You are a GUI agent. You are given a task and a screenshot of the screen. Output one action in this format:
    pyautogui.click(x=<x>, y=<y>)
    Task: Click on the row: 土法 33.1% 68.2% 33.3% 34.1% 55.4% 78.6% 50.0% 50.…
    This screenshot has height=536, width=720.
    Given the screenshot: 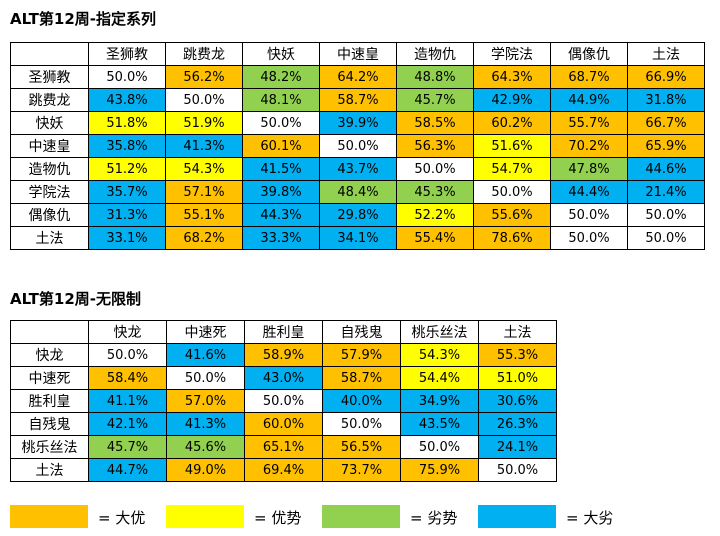 What is the action you would take?
    pyautogui.click(x=357, y=238)
    